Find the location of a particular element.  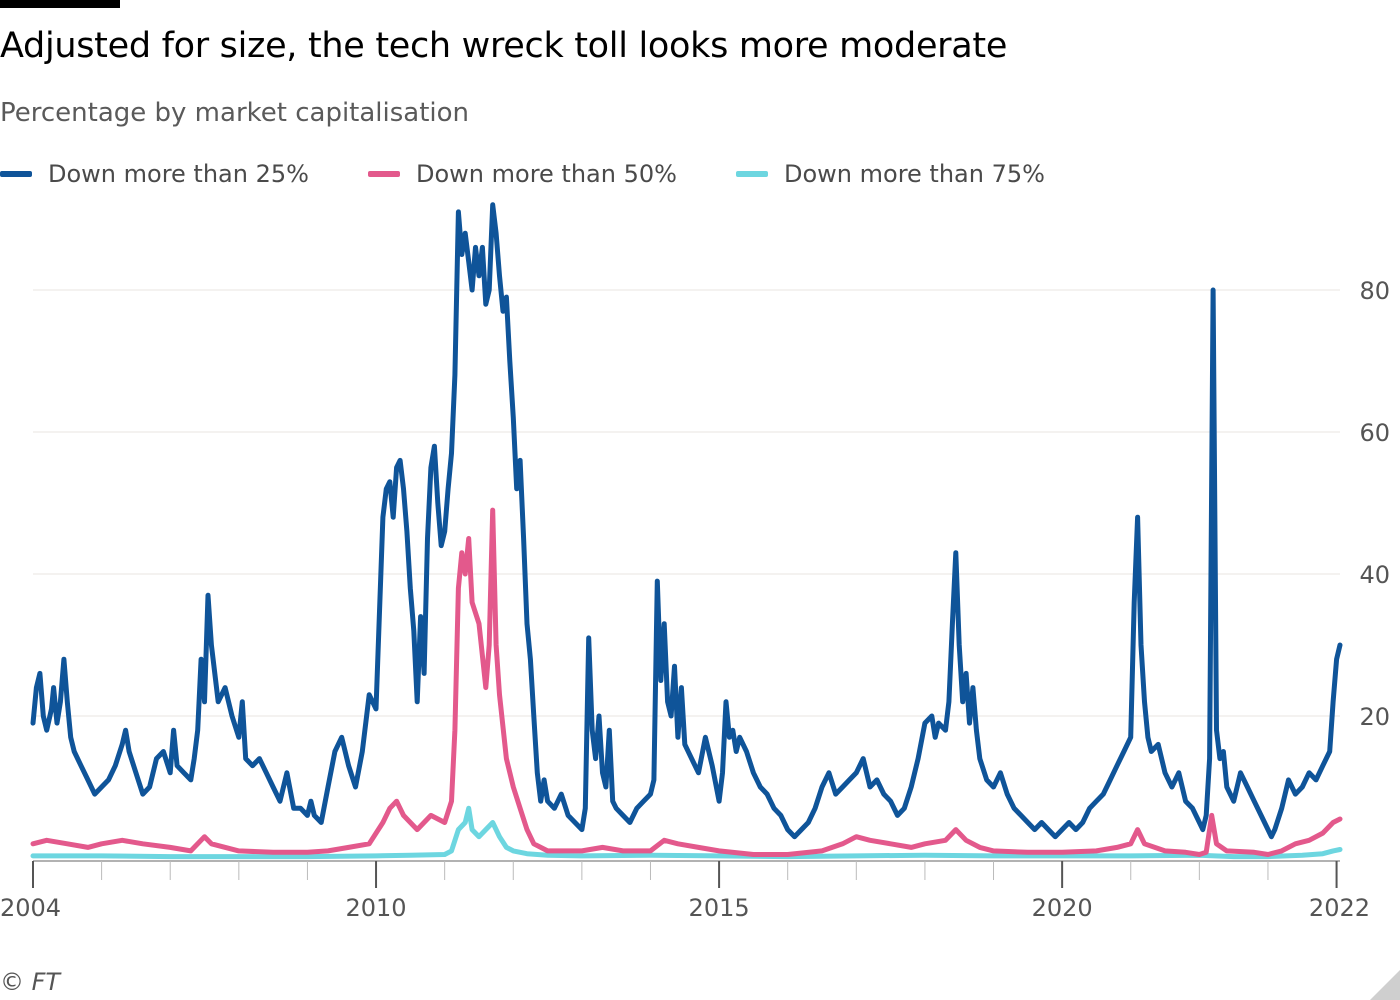

corner-fold is located at coordinates (1385, 985).